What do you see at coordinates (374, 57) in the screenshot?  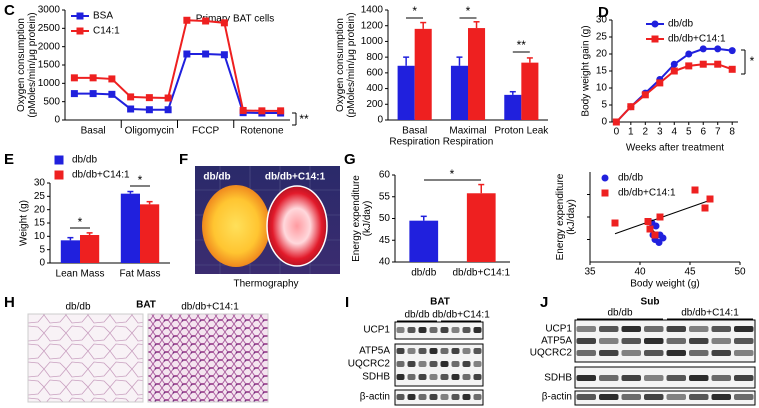 I see `y-tick-label: 800` at bounding box center [374, 57].